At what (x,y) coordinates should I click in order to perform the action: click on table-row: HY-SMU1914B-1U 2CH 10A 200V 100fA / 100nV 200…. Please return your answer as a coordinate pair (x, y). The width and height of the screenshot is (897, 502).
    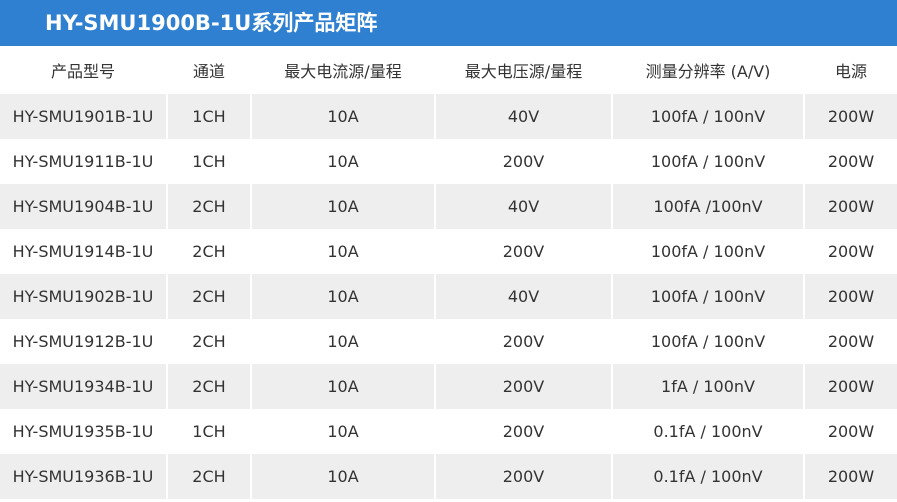
    Looking at the image, I should click on (448, 251).